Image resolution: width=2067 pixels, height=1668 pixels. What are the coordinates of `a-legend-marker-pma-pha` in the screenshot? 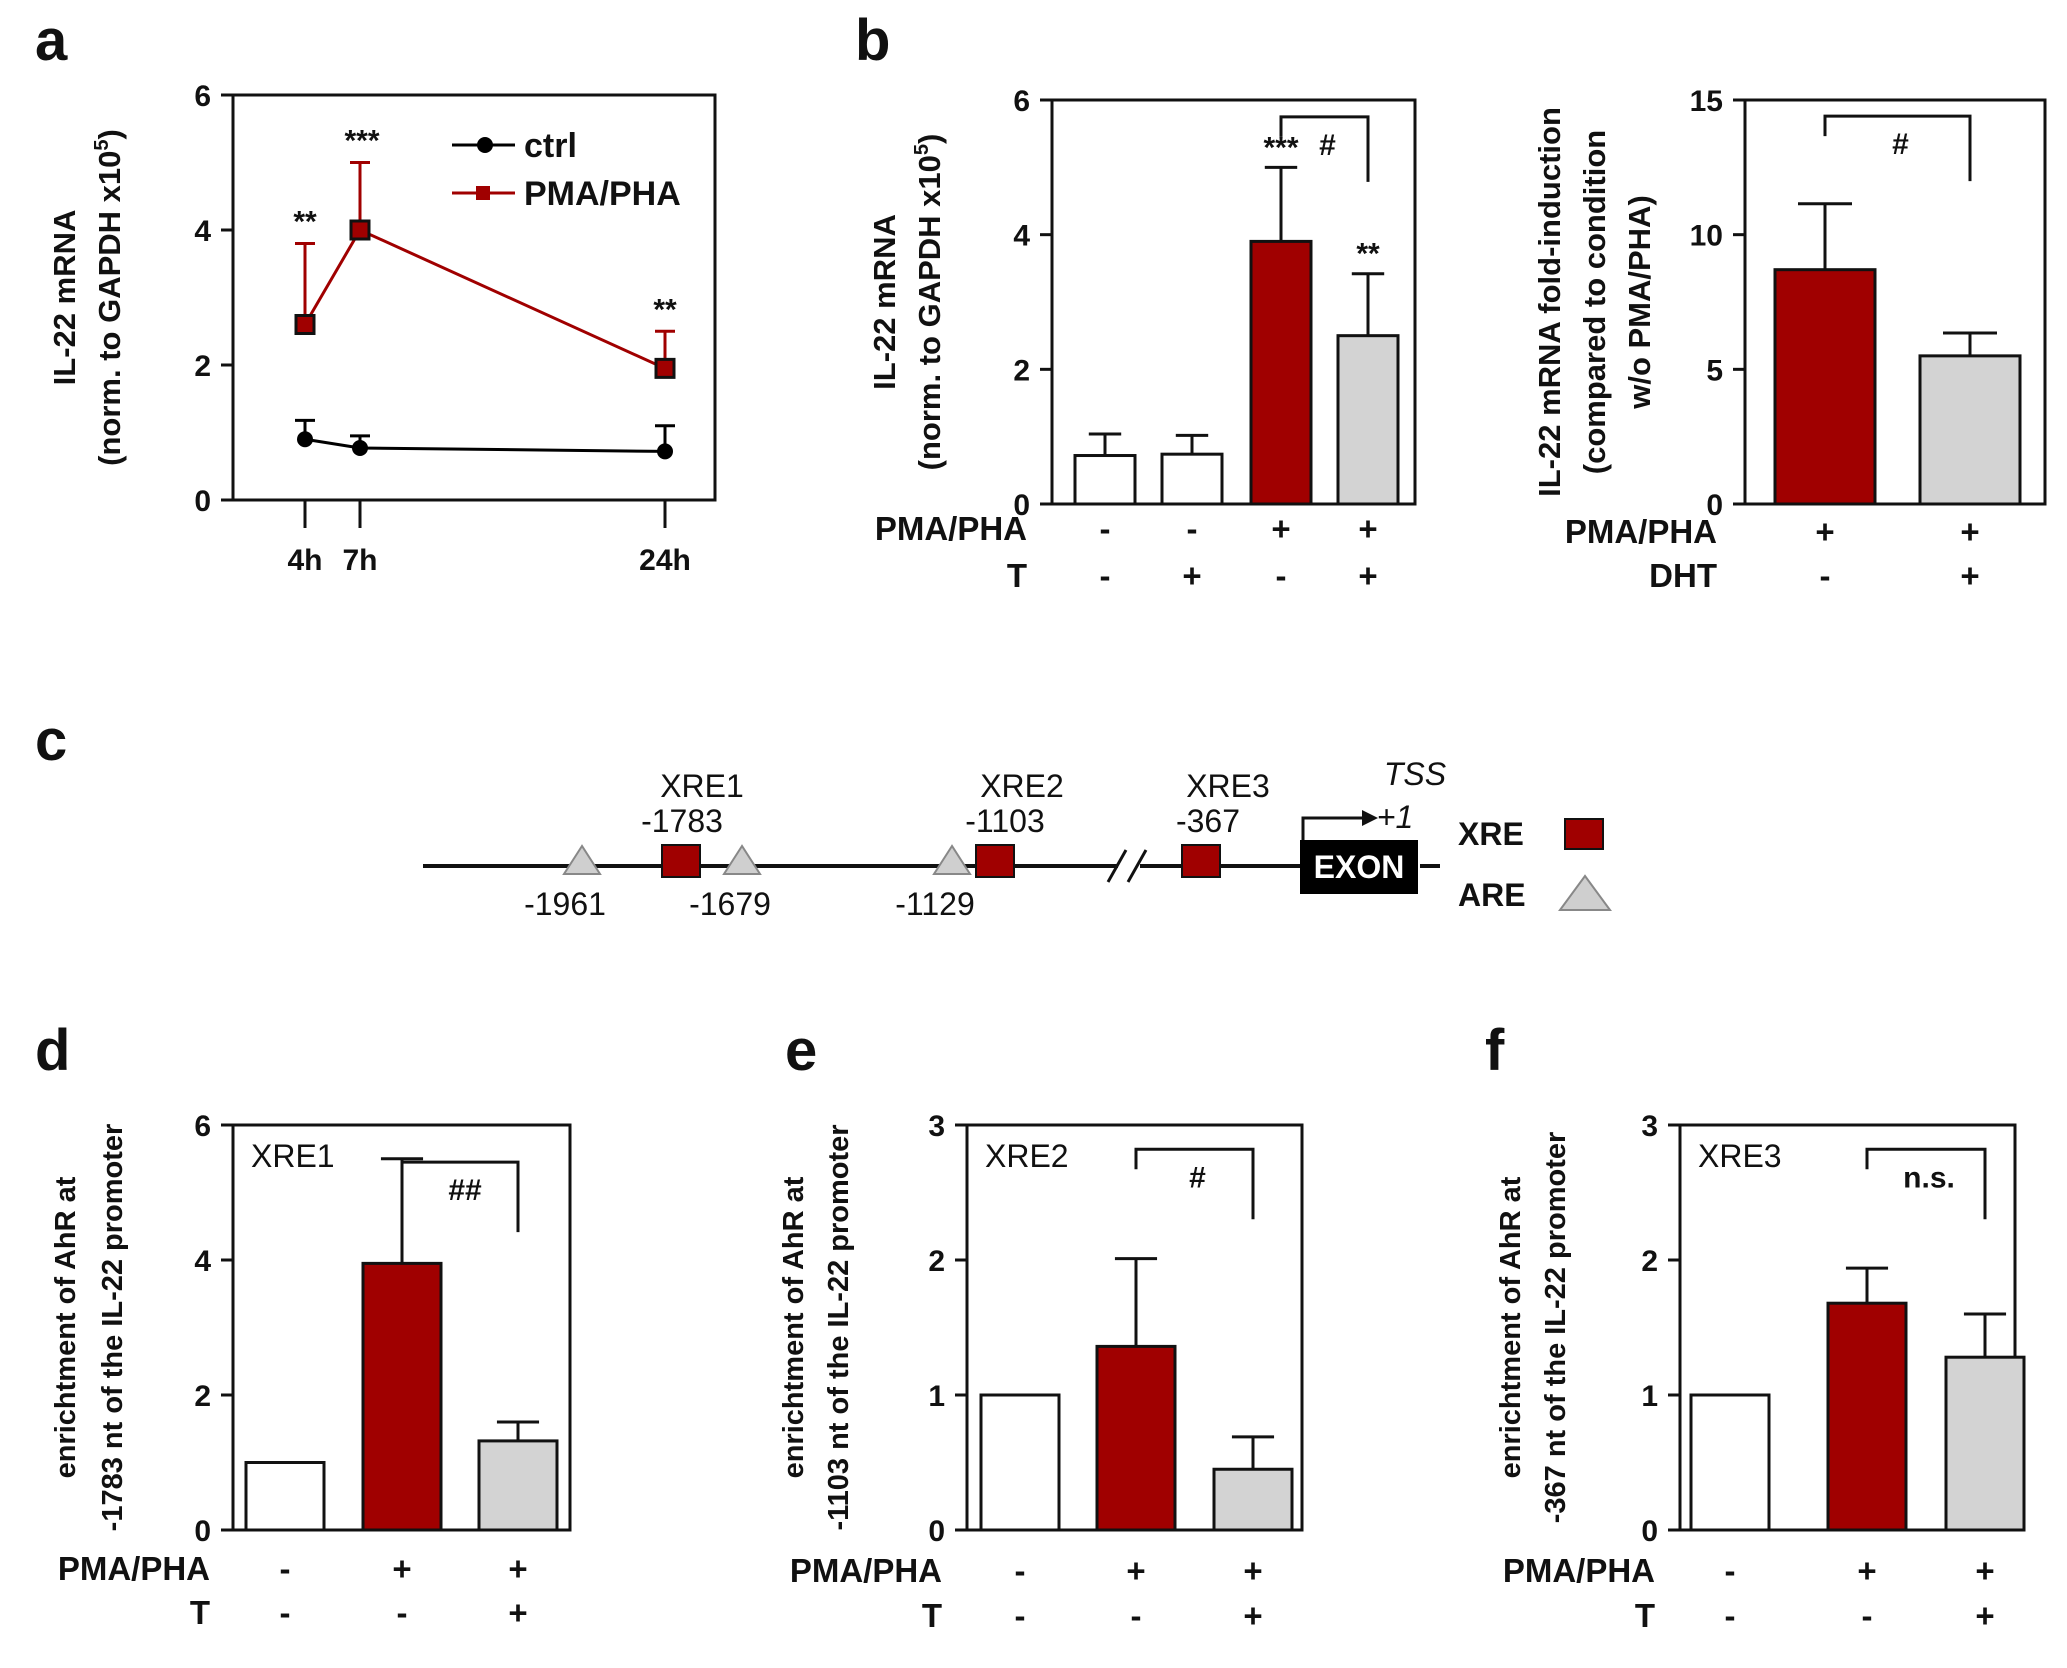 It's located at (483, 193).